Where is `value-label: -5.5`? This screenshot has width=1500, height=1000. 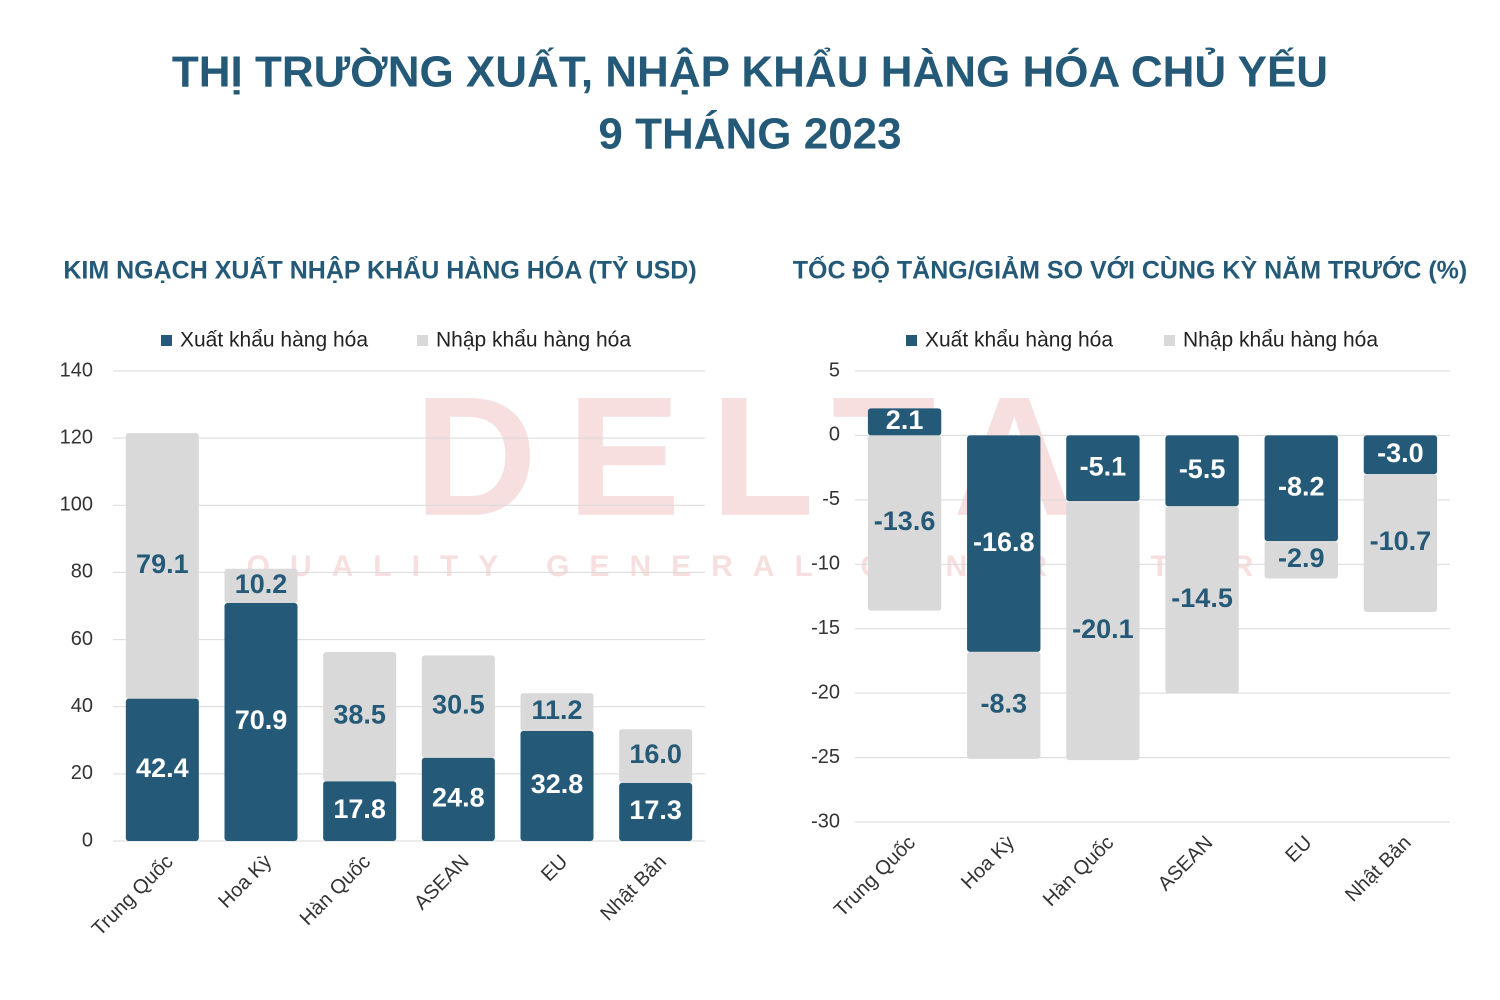
value-label: -5.5 is located at coordinates (1202, 469).